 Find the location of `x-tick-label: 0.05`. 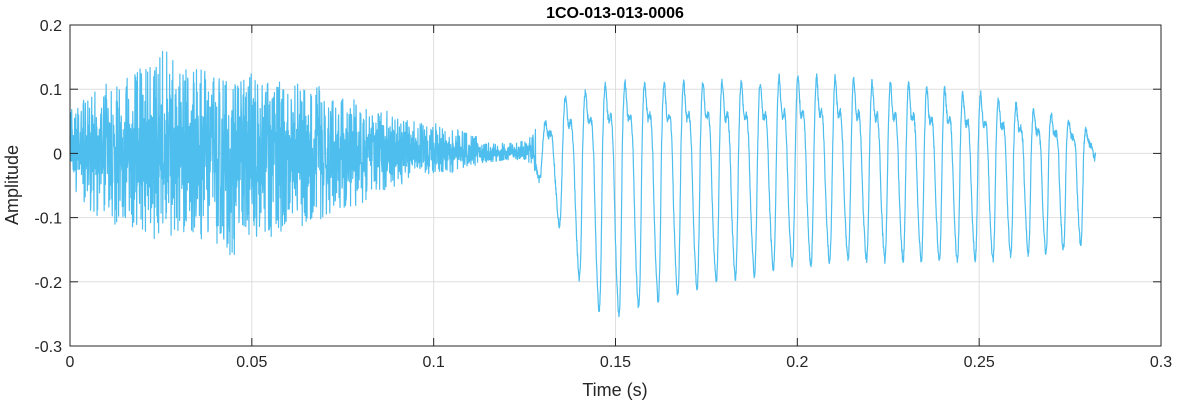

x-tick-label: 0.05 is located at coordinates (251, 362).